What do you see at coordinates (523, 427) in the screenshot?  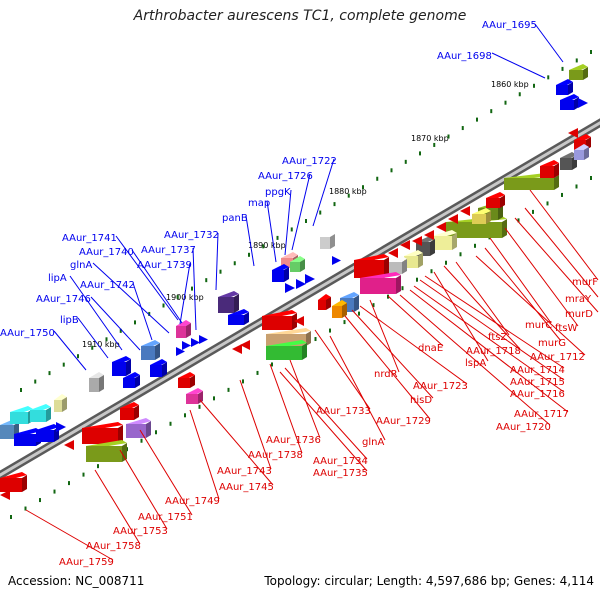 I see `gene-label-reverse: AAur_1720` at bounding box center [523, 427].